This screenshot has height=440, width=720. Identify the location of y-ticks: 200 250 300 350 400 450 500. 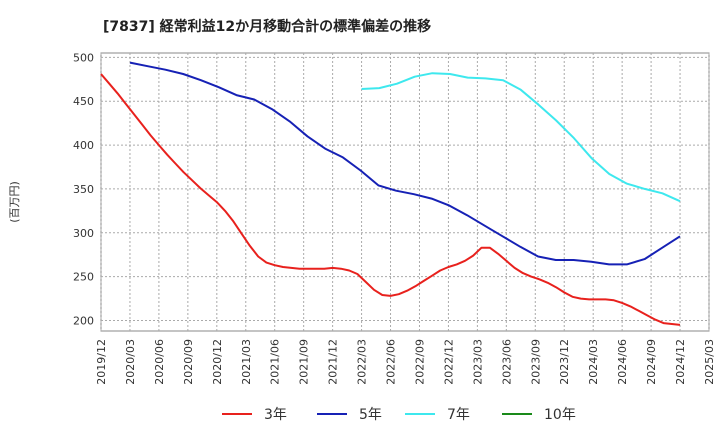
(83, 189).